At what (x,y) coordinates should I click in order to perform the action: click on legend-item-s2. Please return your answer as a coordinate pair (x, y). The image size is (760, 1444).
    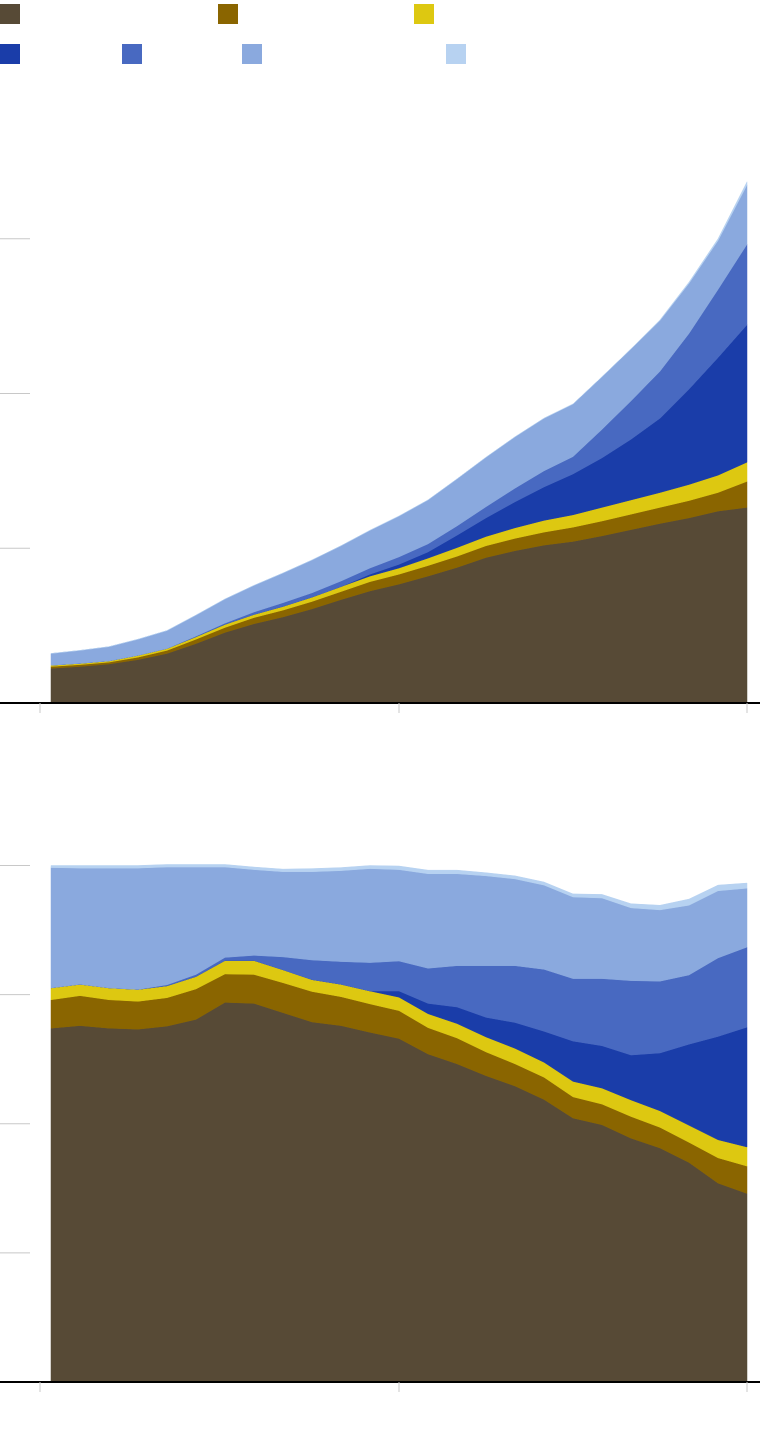
    Looking at the image, I should click on (231, 14).